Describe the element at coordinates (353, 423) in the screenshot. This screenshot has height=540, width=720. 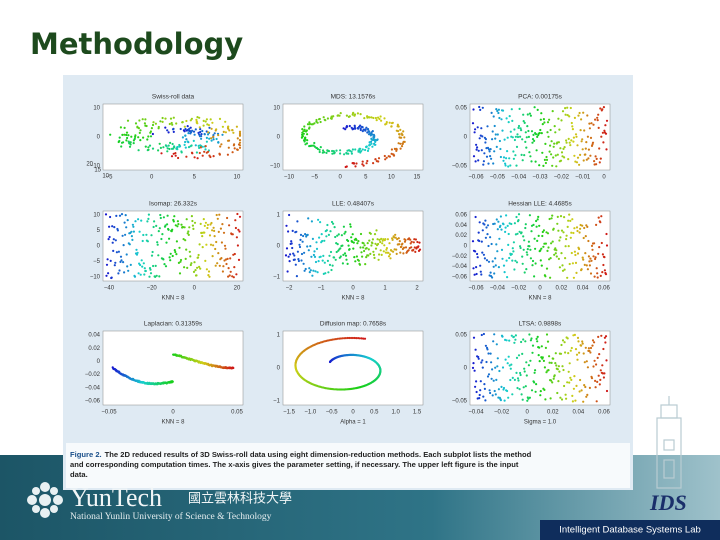
I see `x-axis-label: Alpha = 1` at that location.